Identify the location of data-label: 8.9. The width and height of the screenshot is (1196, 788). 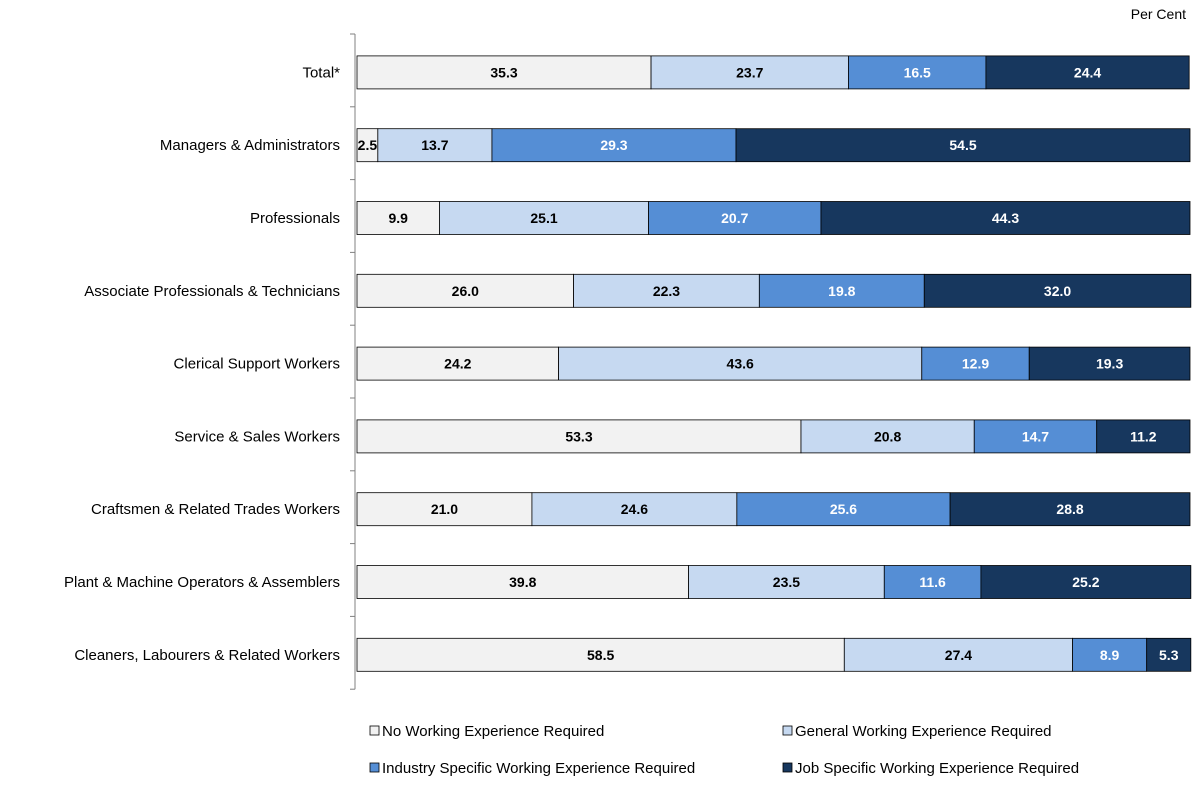
(1110, 655).